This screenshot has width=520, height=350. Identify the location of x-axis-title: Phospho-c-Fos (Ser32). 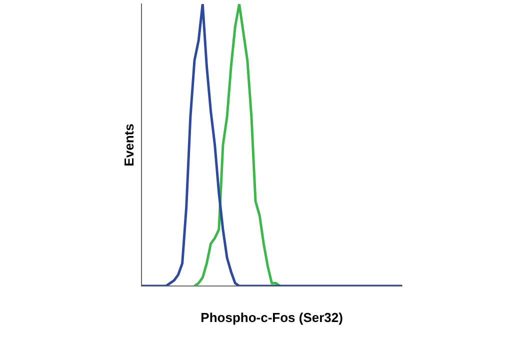
(271, 317).